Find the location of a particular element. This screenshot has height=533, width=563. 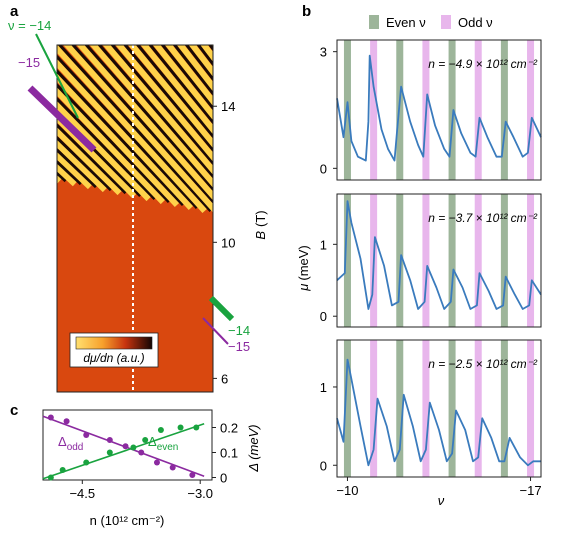

legend-odd-label: Odd ν is located at coordinates (475, 22).